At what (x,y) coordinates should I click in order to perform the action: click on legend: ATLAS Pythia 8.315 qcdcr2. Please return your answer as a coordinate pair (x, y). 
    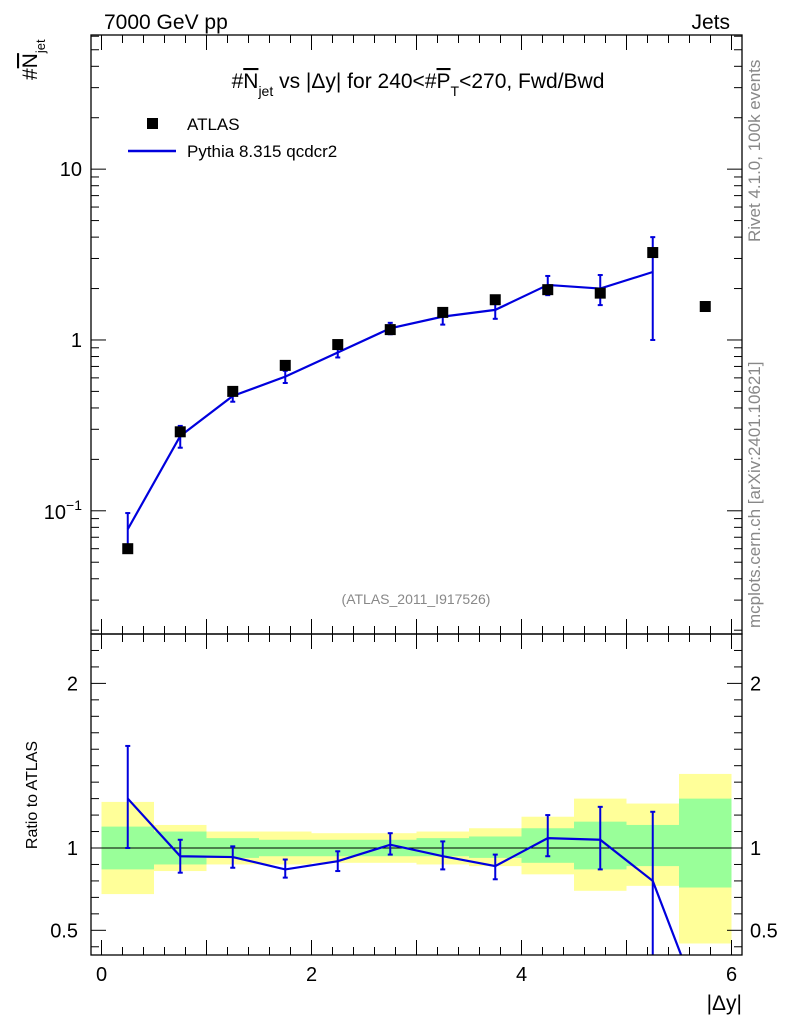
    Looking at the image, I should click on (232, 138).